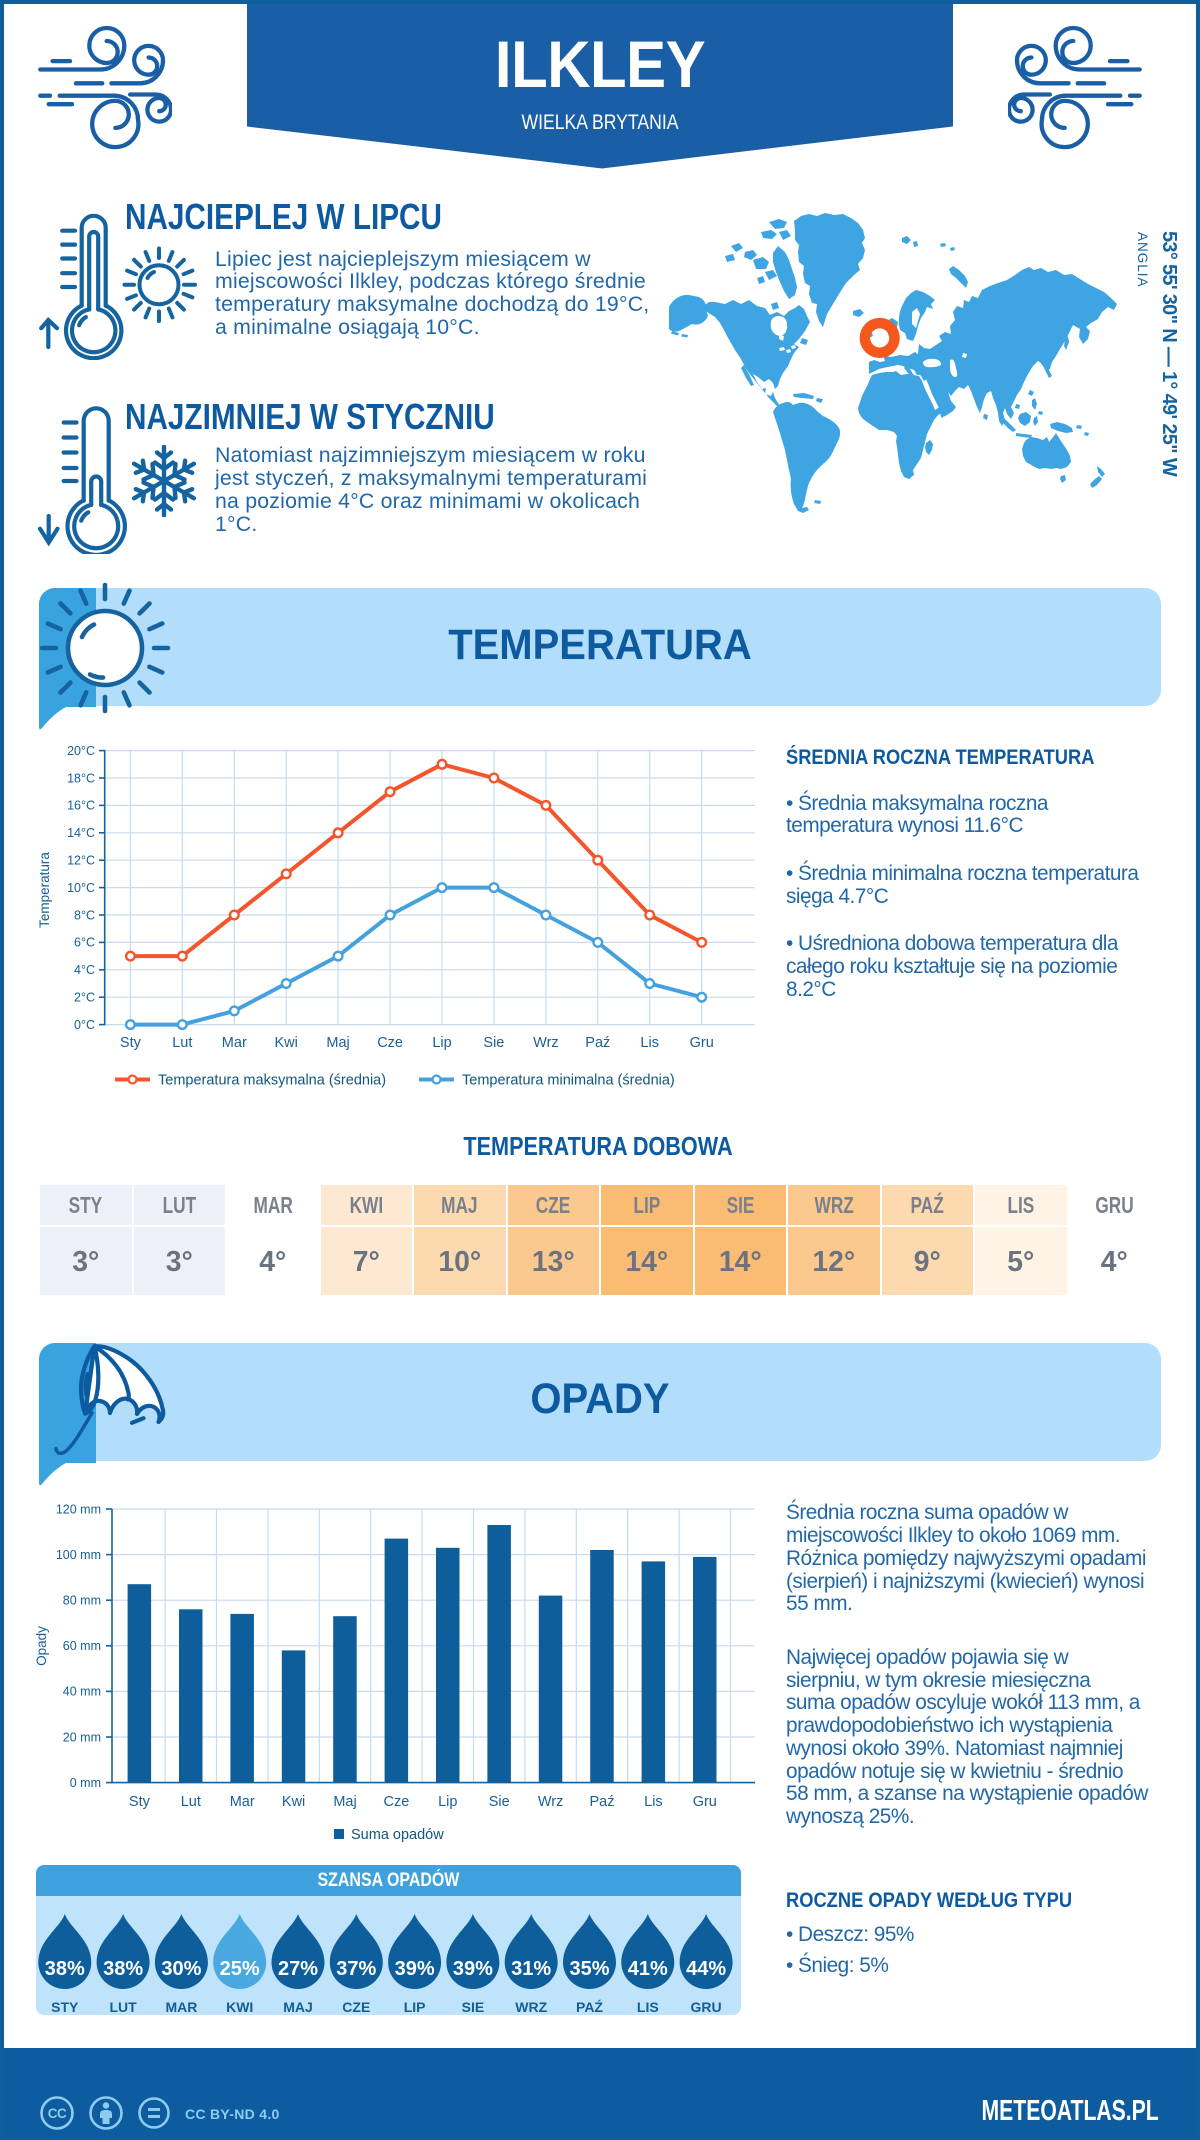  What do you see at coordinates (589, 1969) in the screenshot?
I see `svg-text: 35%` at bounding box center [589, 1969].